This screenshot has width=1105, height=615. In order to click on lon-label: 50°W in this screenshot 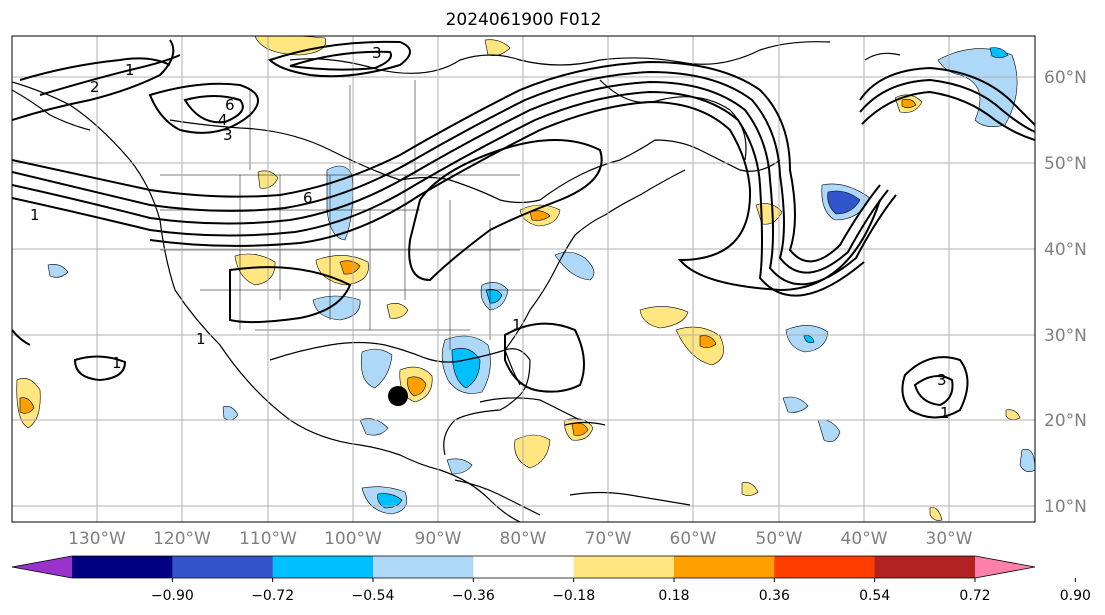, I will do `click(779, 539)`.